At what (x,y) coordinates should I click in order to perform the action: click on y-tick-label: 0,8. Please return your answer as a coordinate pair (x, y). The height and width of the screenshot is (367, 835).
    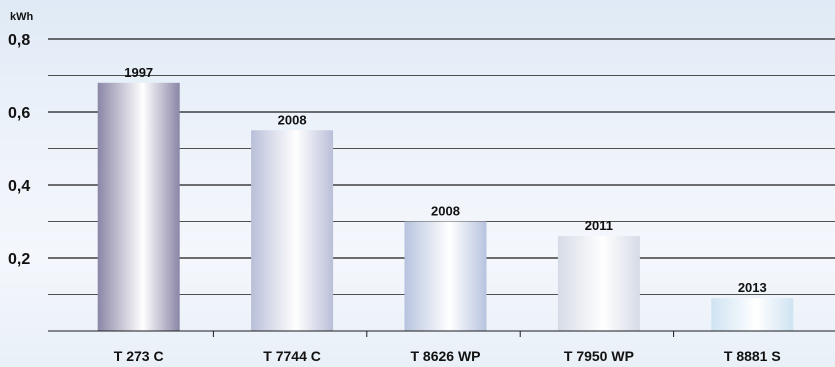
    Looking at the image, I should click on (19, 40).